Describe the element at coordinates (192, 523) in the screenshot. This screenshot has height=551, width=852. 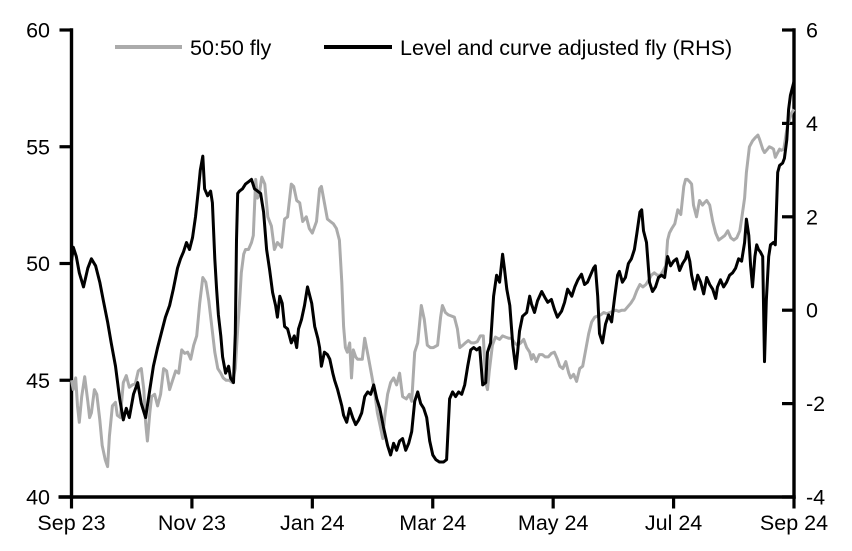
I see `x-axis-tick-label: Nov 23` at that location.